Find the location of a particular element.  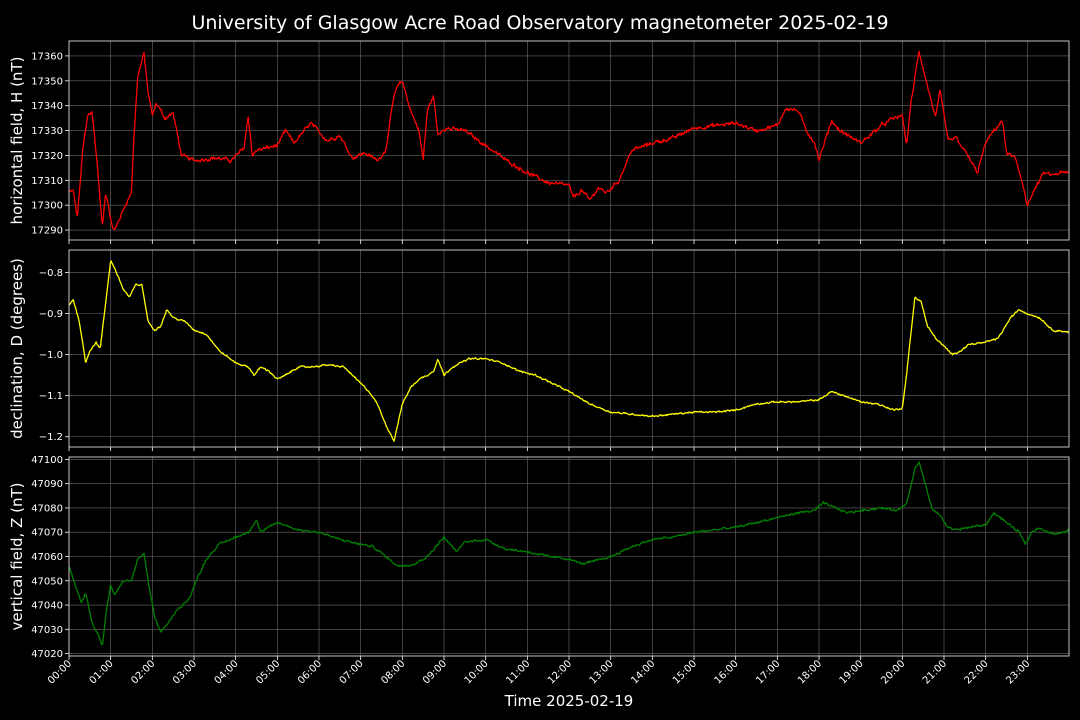

y-tick-label: 47030 is located at coordinates (47, 630).